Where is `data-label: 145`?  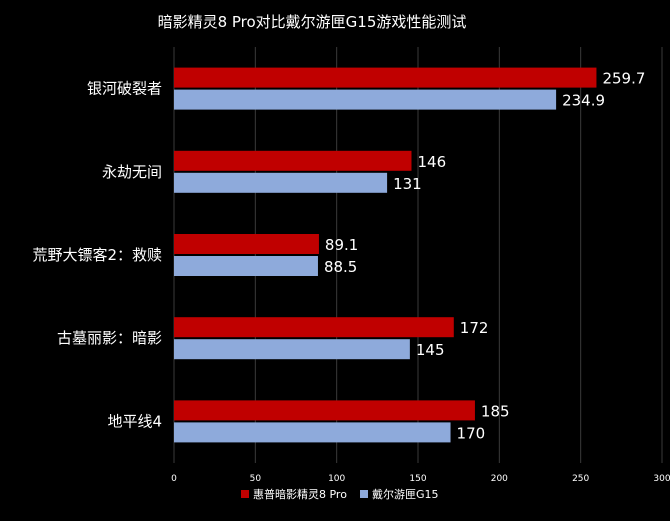
data-label: 145 is located at coordinates (430, 350).